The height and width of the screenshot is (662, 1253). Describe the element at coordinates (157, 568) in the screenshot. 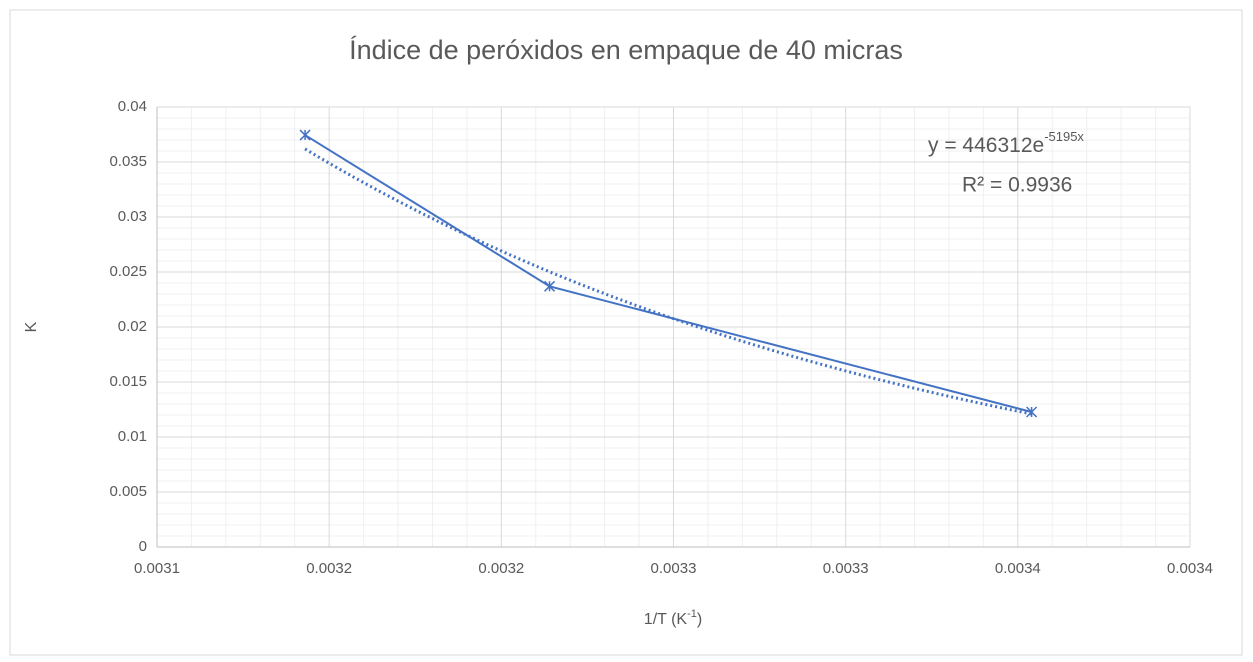

I see `x-tick-label: 0.0031` at that location.